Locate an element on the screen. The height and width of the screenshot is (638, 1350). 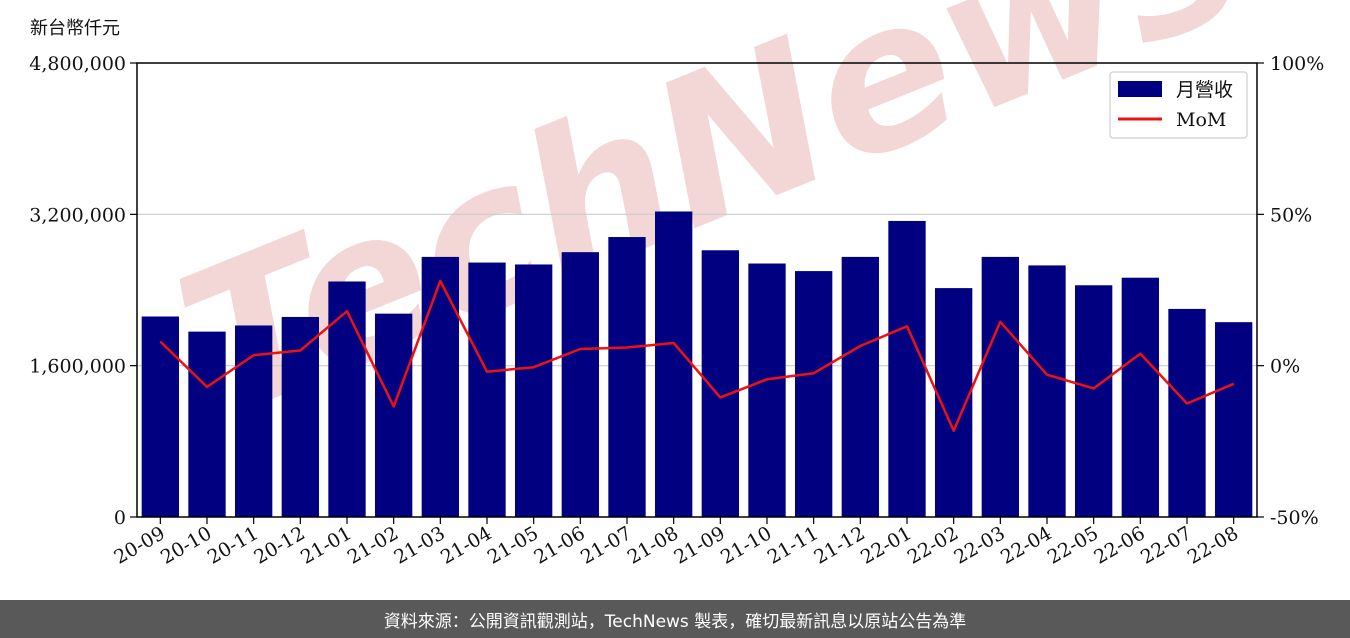
x-tick-label-21-07: 21-07 is located at coordinates (606, 545).